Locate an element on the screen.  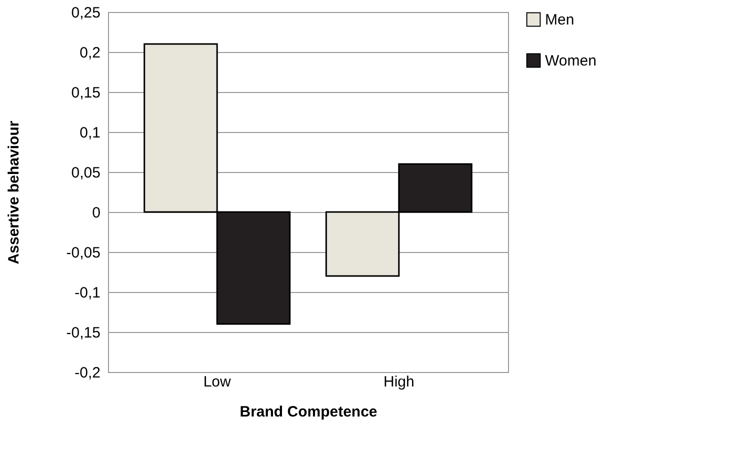
y-axis-title: Assertive behaviour is located at coordinates (13, 192).